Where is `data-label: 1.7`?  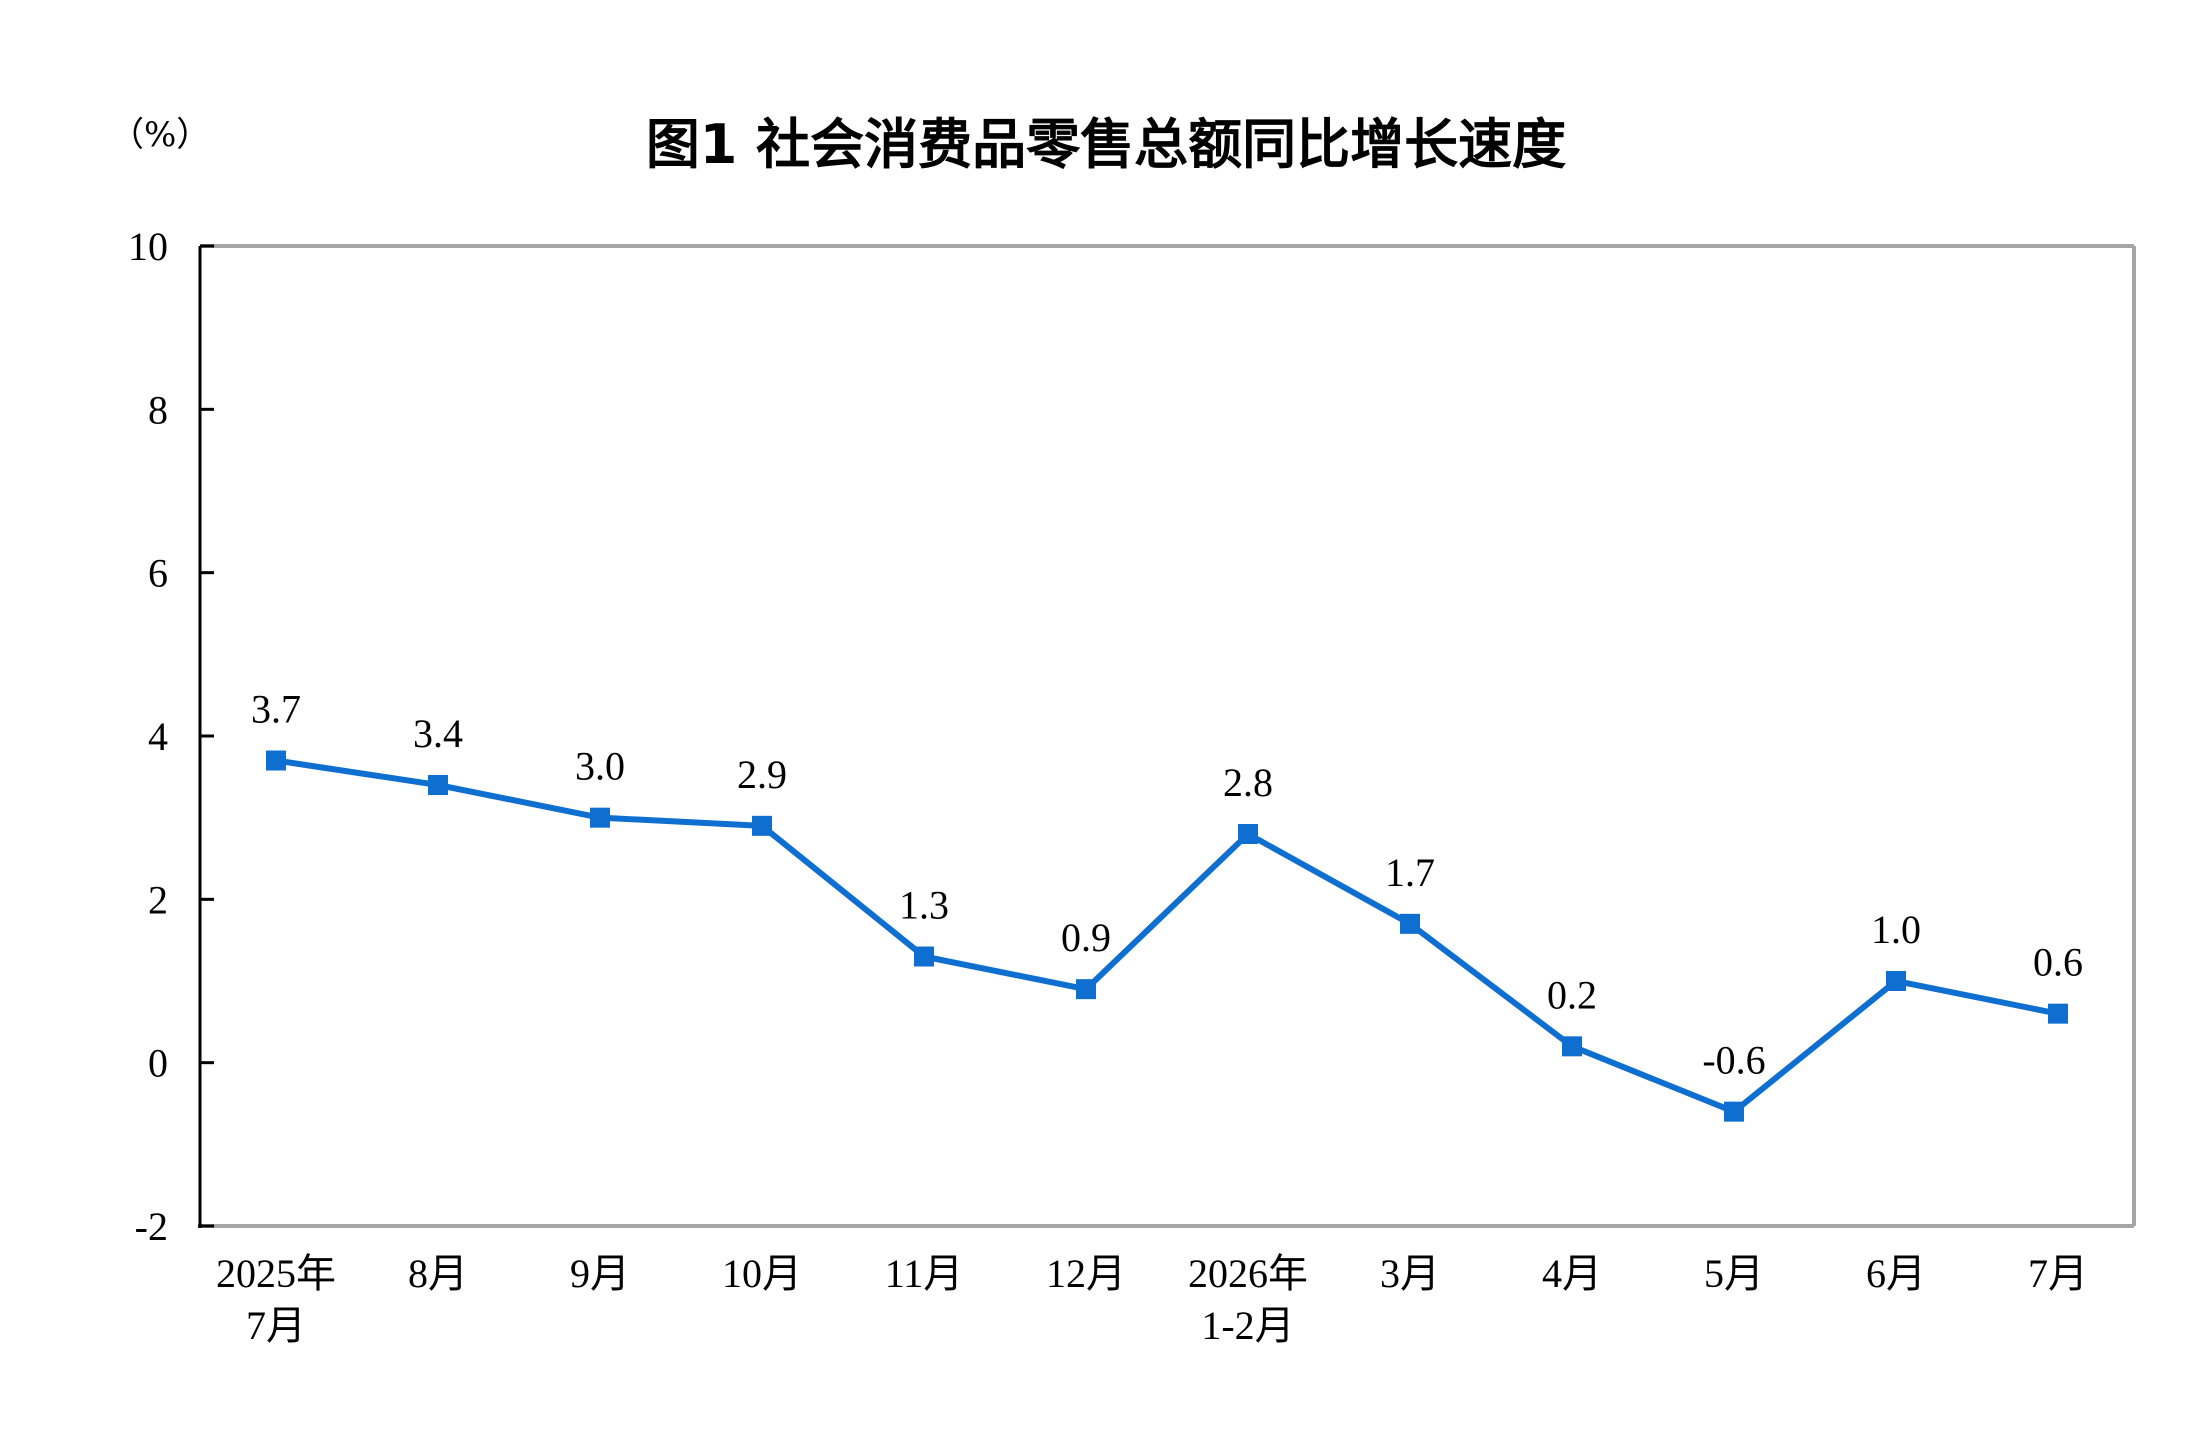 data-label: 1.7 is located at coordinates (1410, 872).